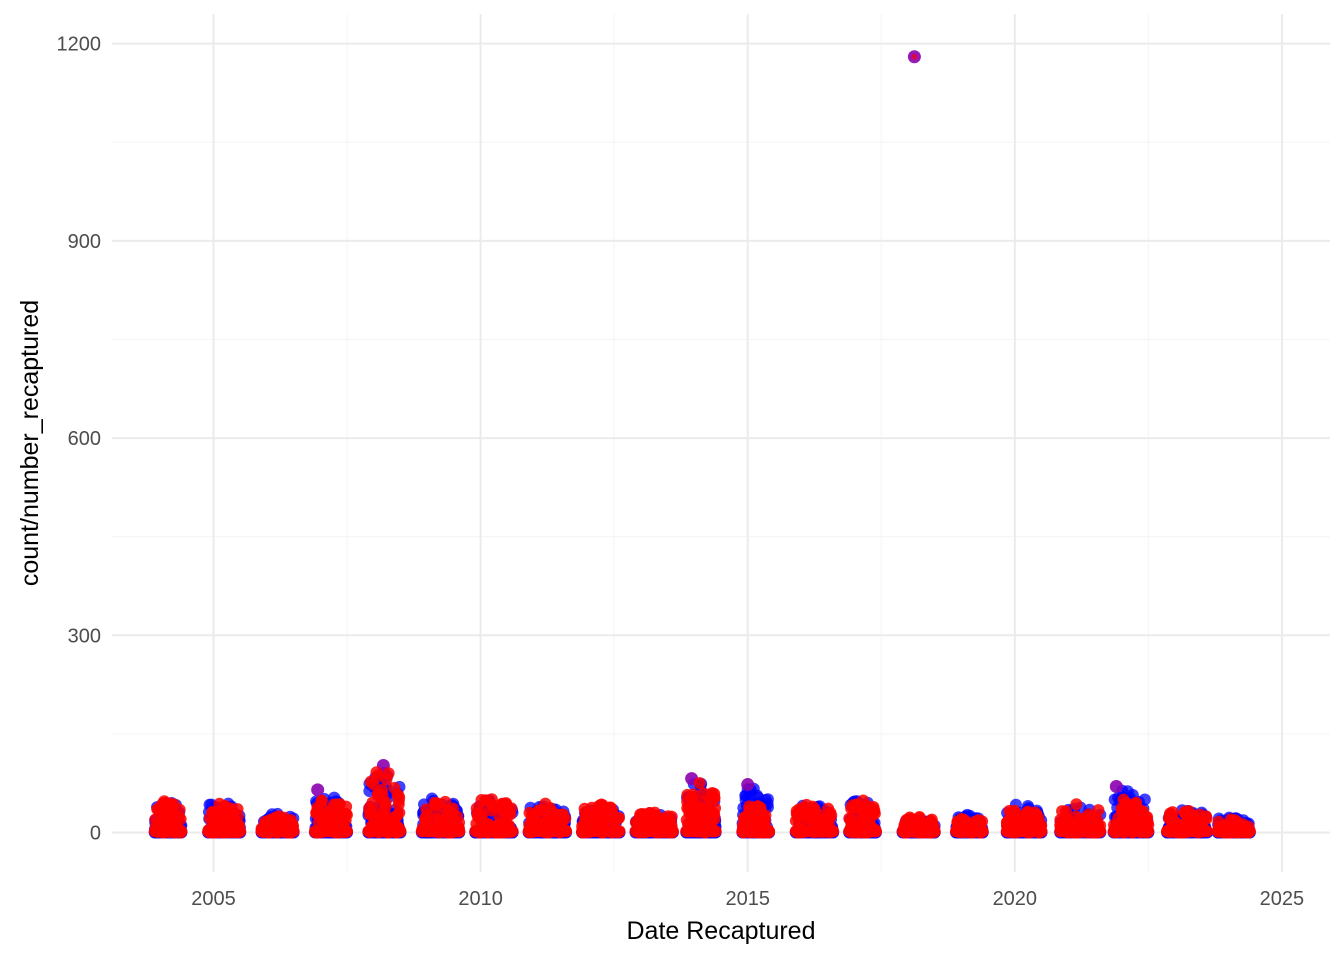 Image resolution: width=1344 pixels, height=965 pixels. I want to click on x-tick-label: 2015, so click(747, 899).